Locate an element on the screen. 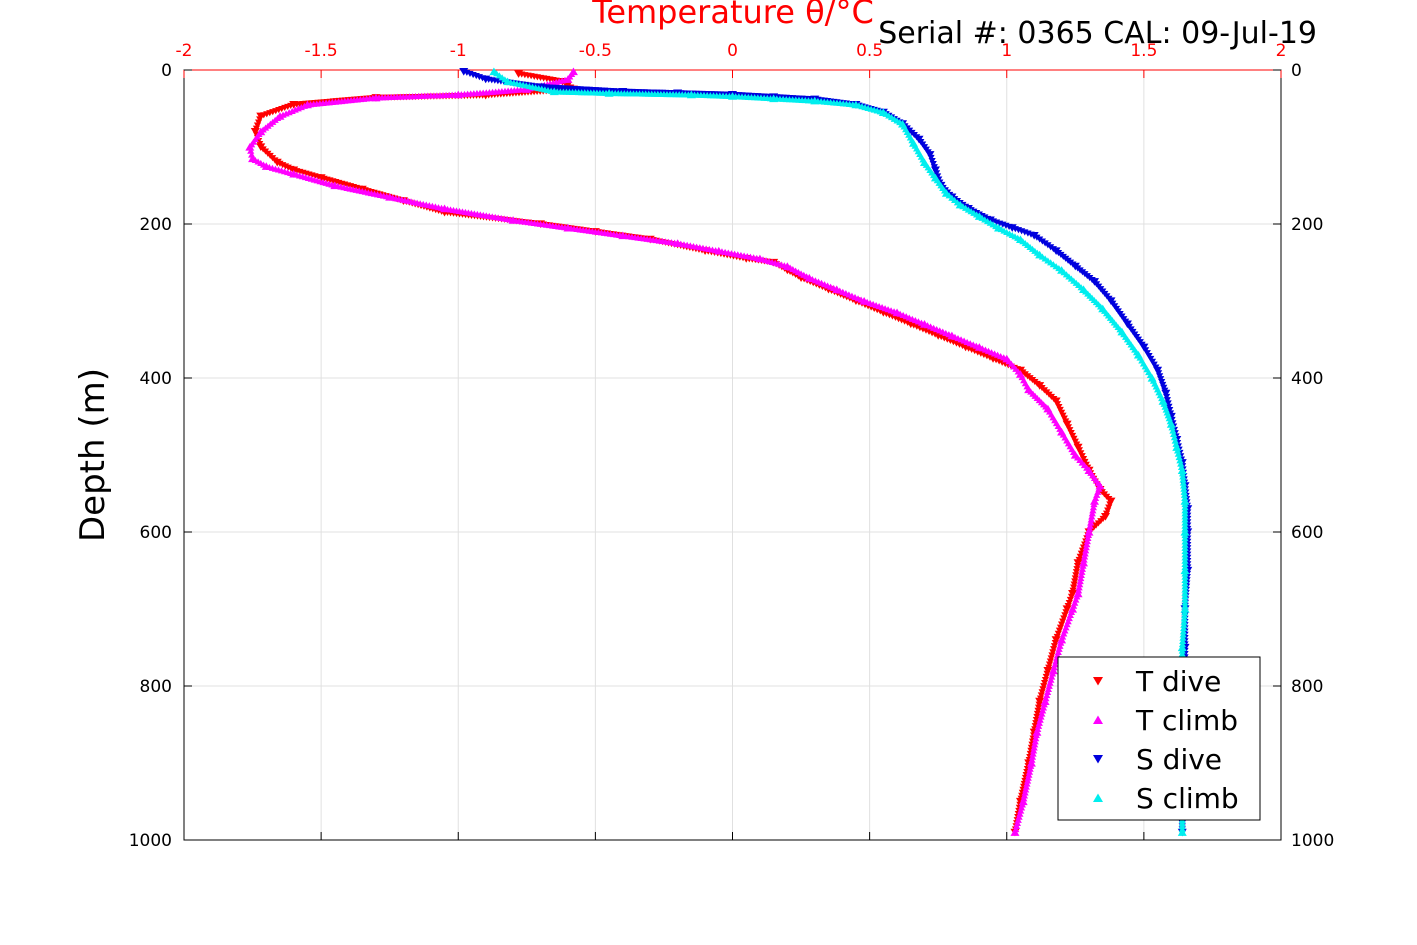 The height and width of the screenshot is (945, 1417). y-tick-label-left: 1000 is located at coordinates (150, 841).